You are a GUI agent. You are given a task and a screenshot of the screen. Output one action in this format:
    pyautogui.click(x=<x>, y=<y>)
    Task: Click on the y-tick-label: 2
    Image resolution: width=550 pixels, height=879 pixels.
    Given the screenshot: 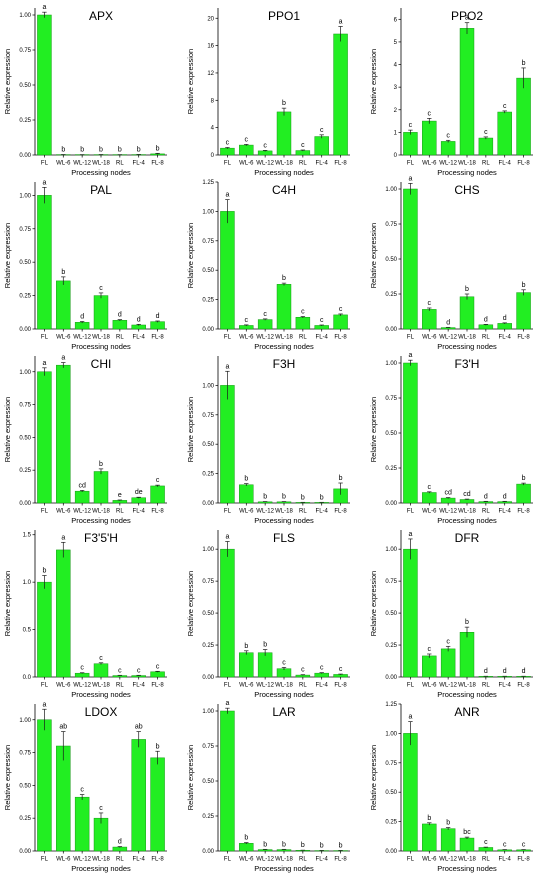 What is the action you would take?
    pyautogui.click(x=396, y=111)
    